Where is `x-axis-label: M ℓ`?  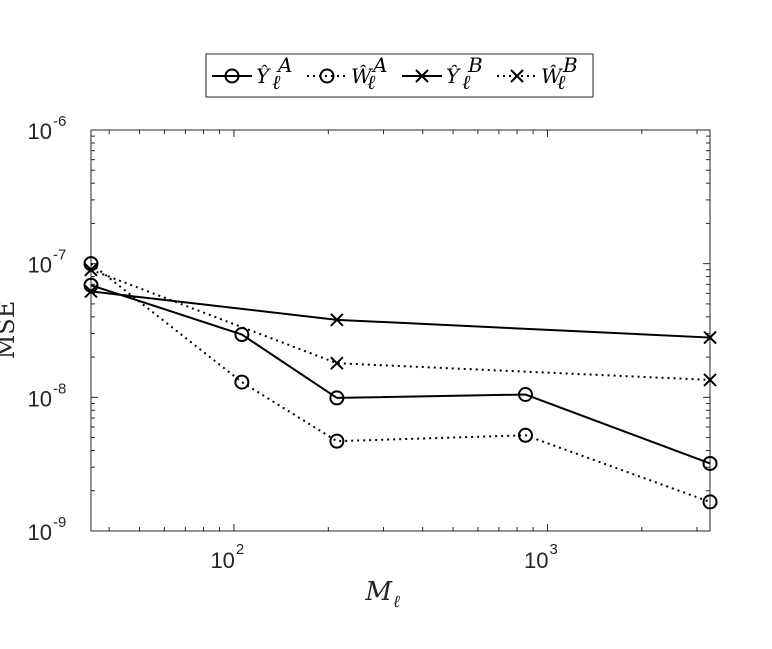 x-axis-label: M ℓ is located at coordinates (382, 594).